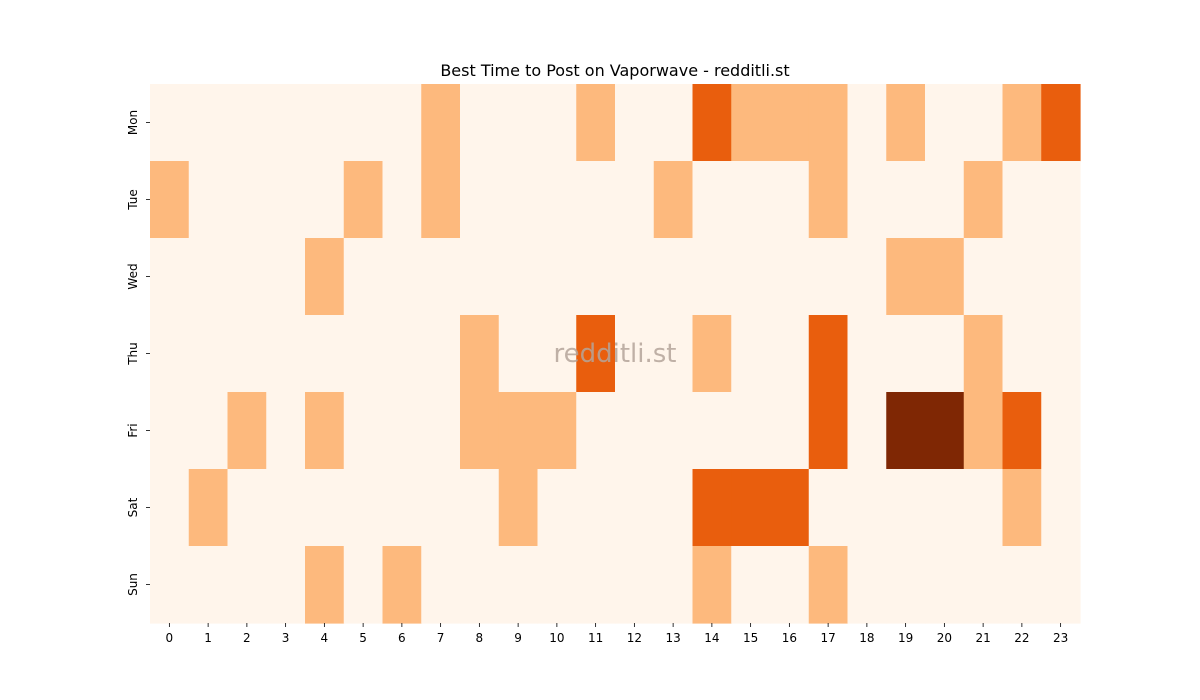 The height and width of the screenshot is (700, 1200). What do you see at coordinates (1060, 638) in the screenshot?
I see `x-tick-label: 23` at bounding box center [1060, 638].